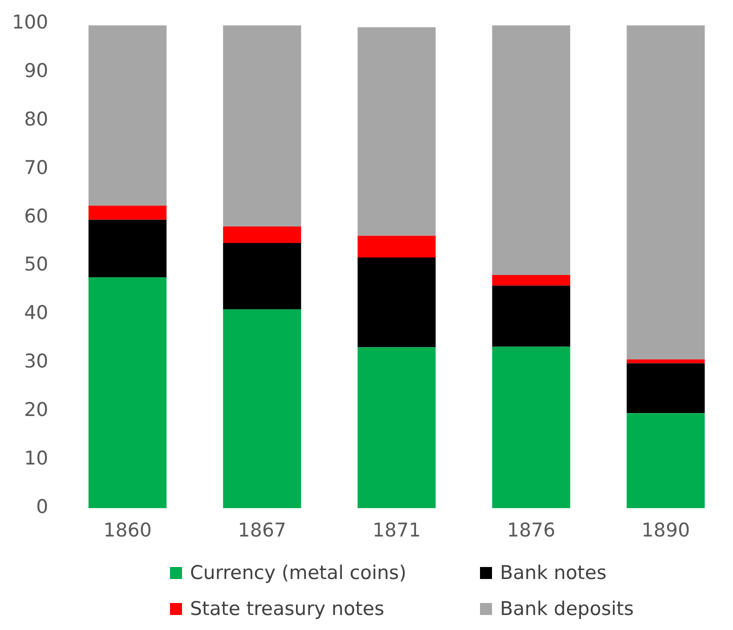  What do you see at coordinates (36, 313) in the screenshot?
I see `y-tick-label: 40` at bounding box center [36, 313].